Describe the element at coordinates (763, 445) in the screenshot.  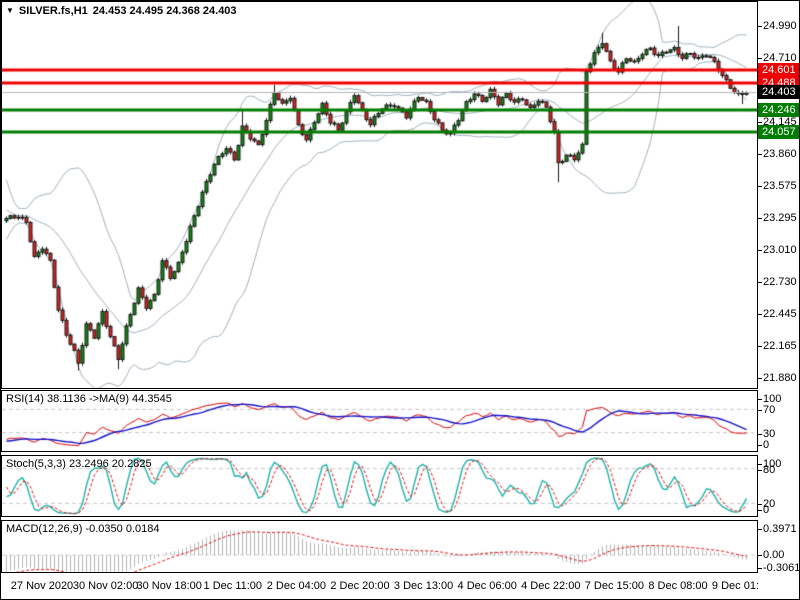
I see `rsi-axis-label: 0` at that location.